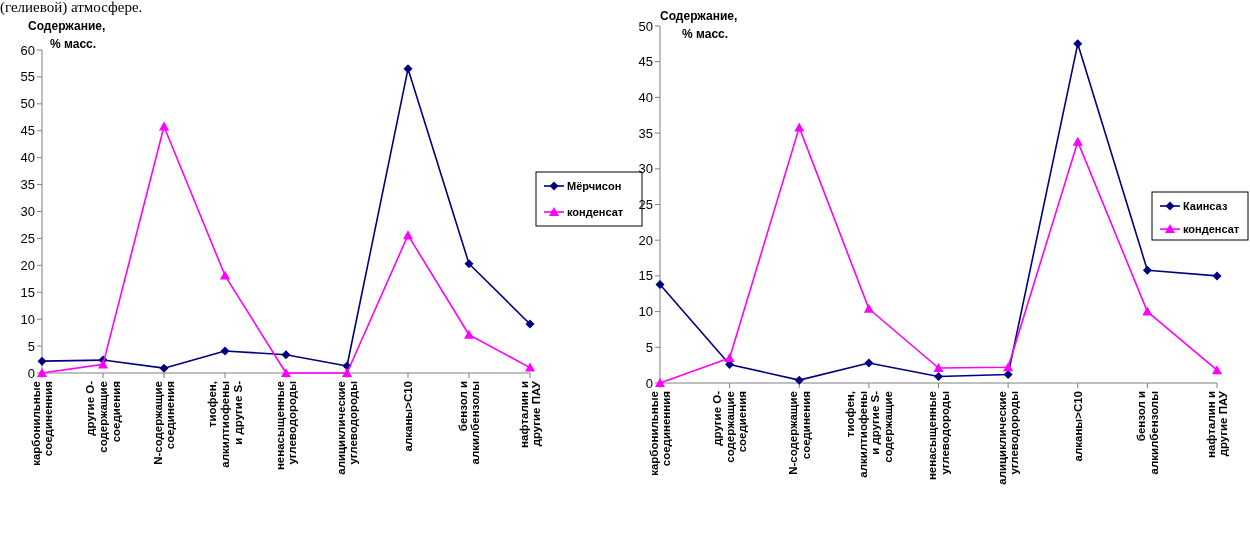 The image size is (1250, 542). What do you see at coordinates (1205, 205) in the screenshot?
I see `legend-label: Каинсаз` at bounding box center [1205, 205].